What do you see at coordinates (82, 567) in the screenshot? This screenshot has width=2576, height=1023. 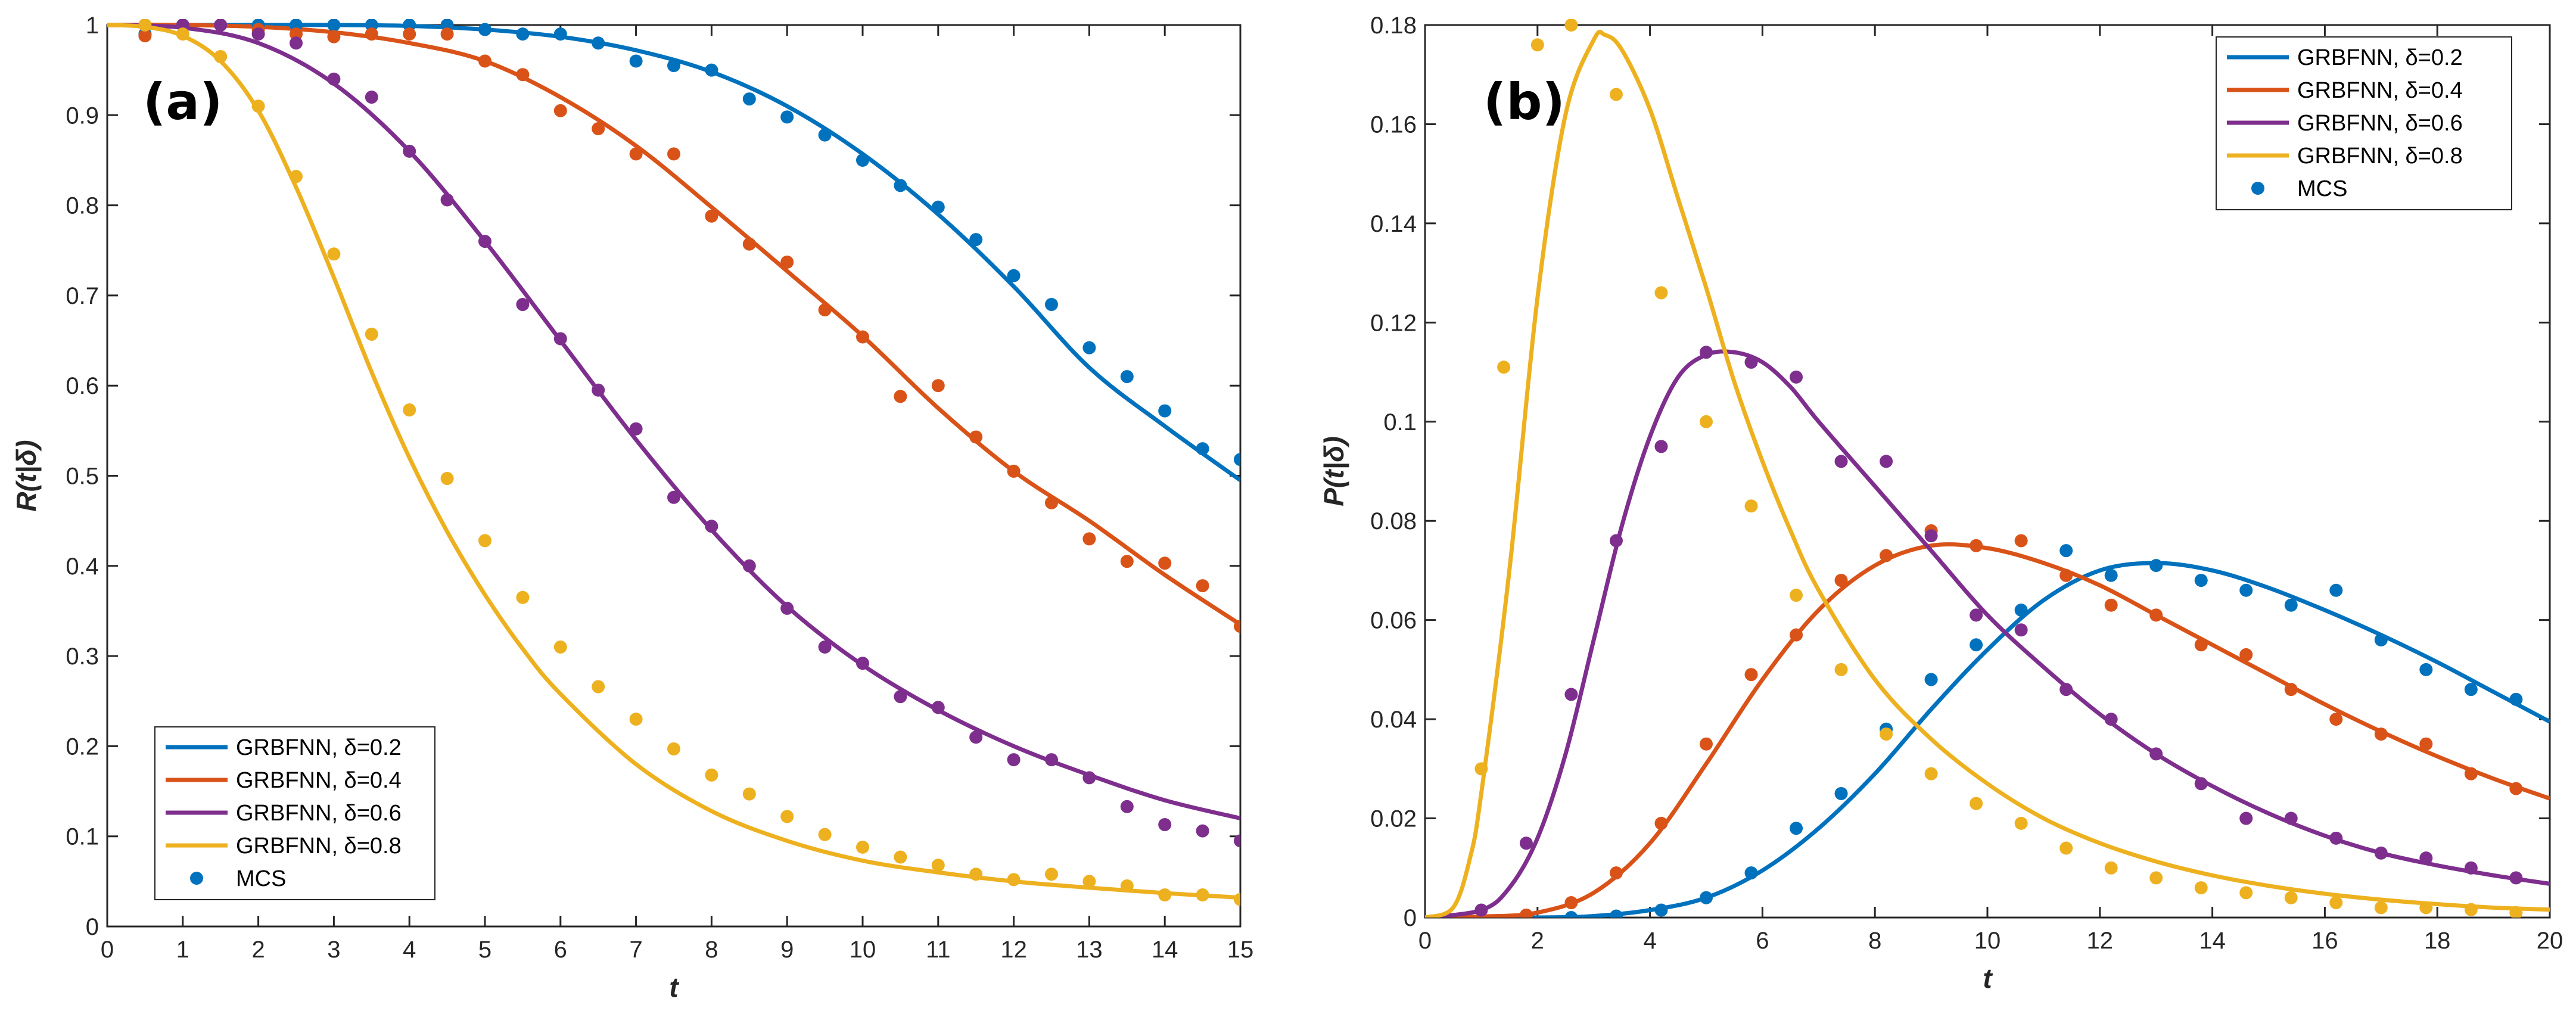 I see `y-tick-label: 0.4` at bounding box center [82, 567].